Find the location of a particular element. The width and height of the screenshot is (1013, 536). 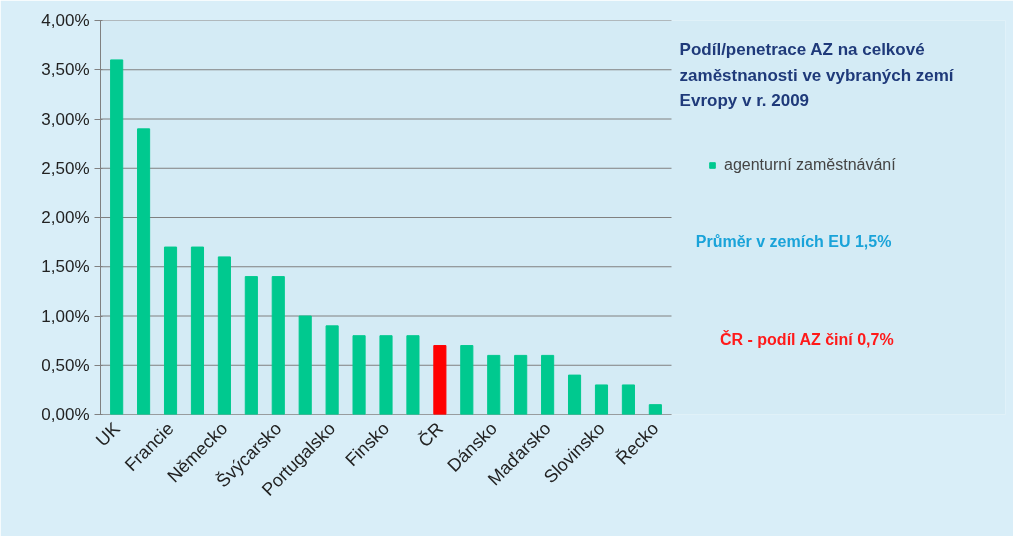

y-tick-label: 0,50% is located at coordinates (65, 365).